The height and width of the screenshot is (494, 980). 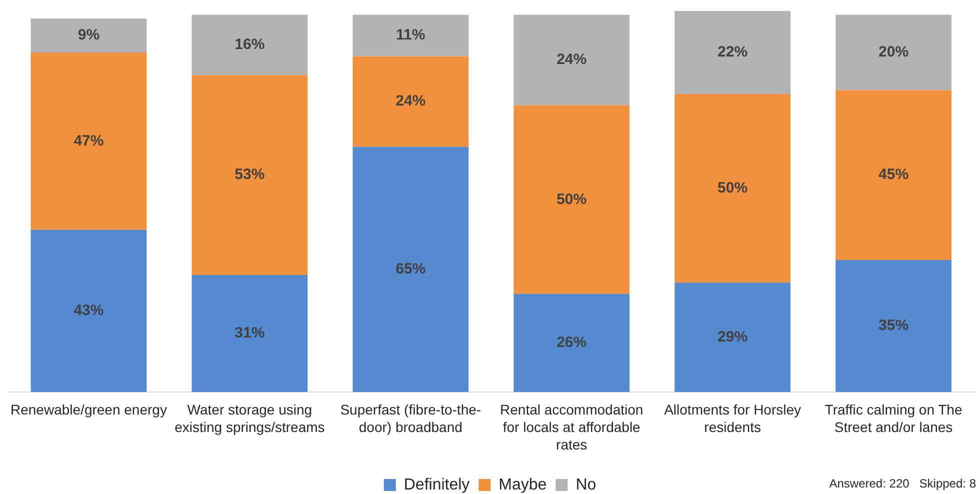 I want to click on data-label: 43%, so click(x=89, y=311).